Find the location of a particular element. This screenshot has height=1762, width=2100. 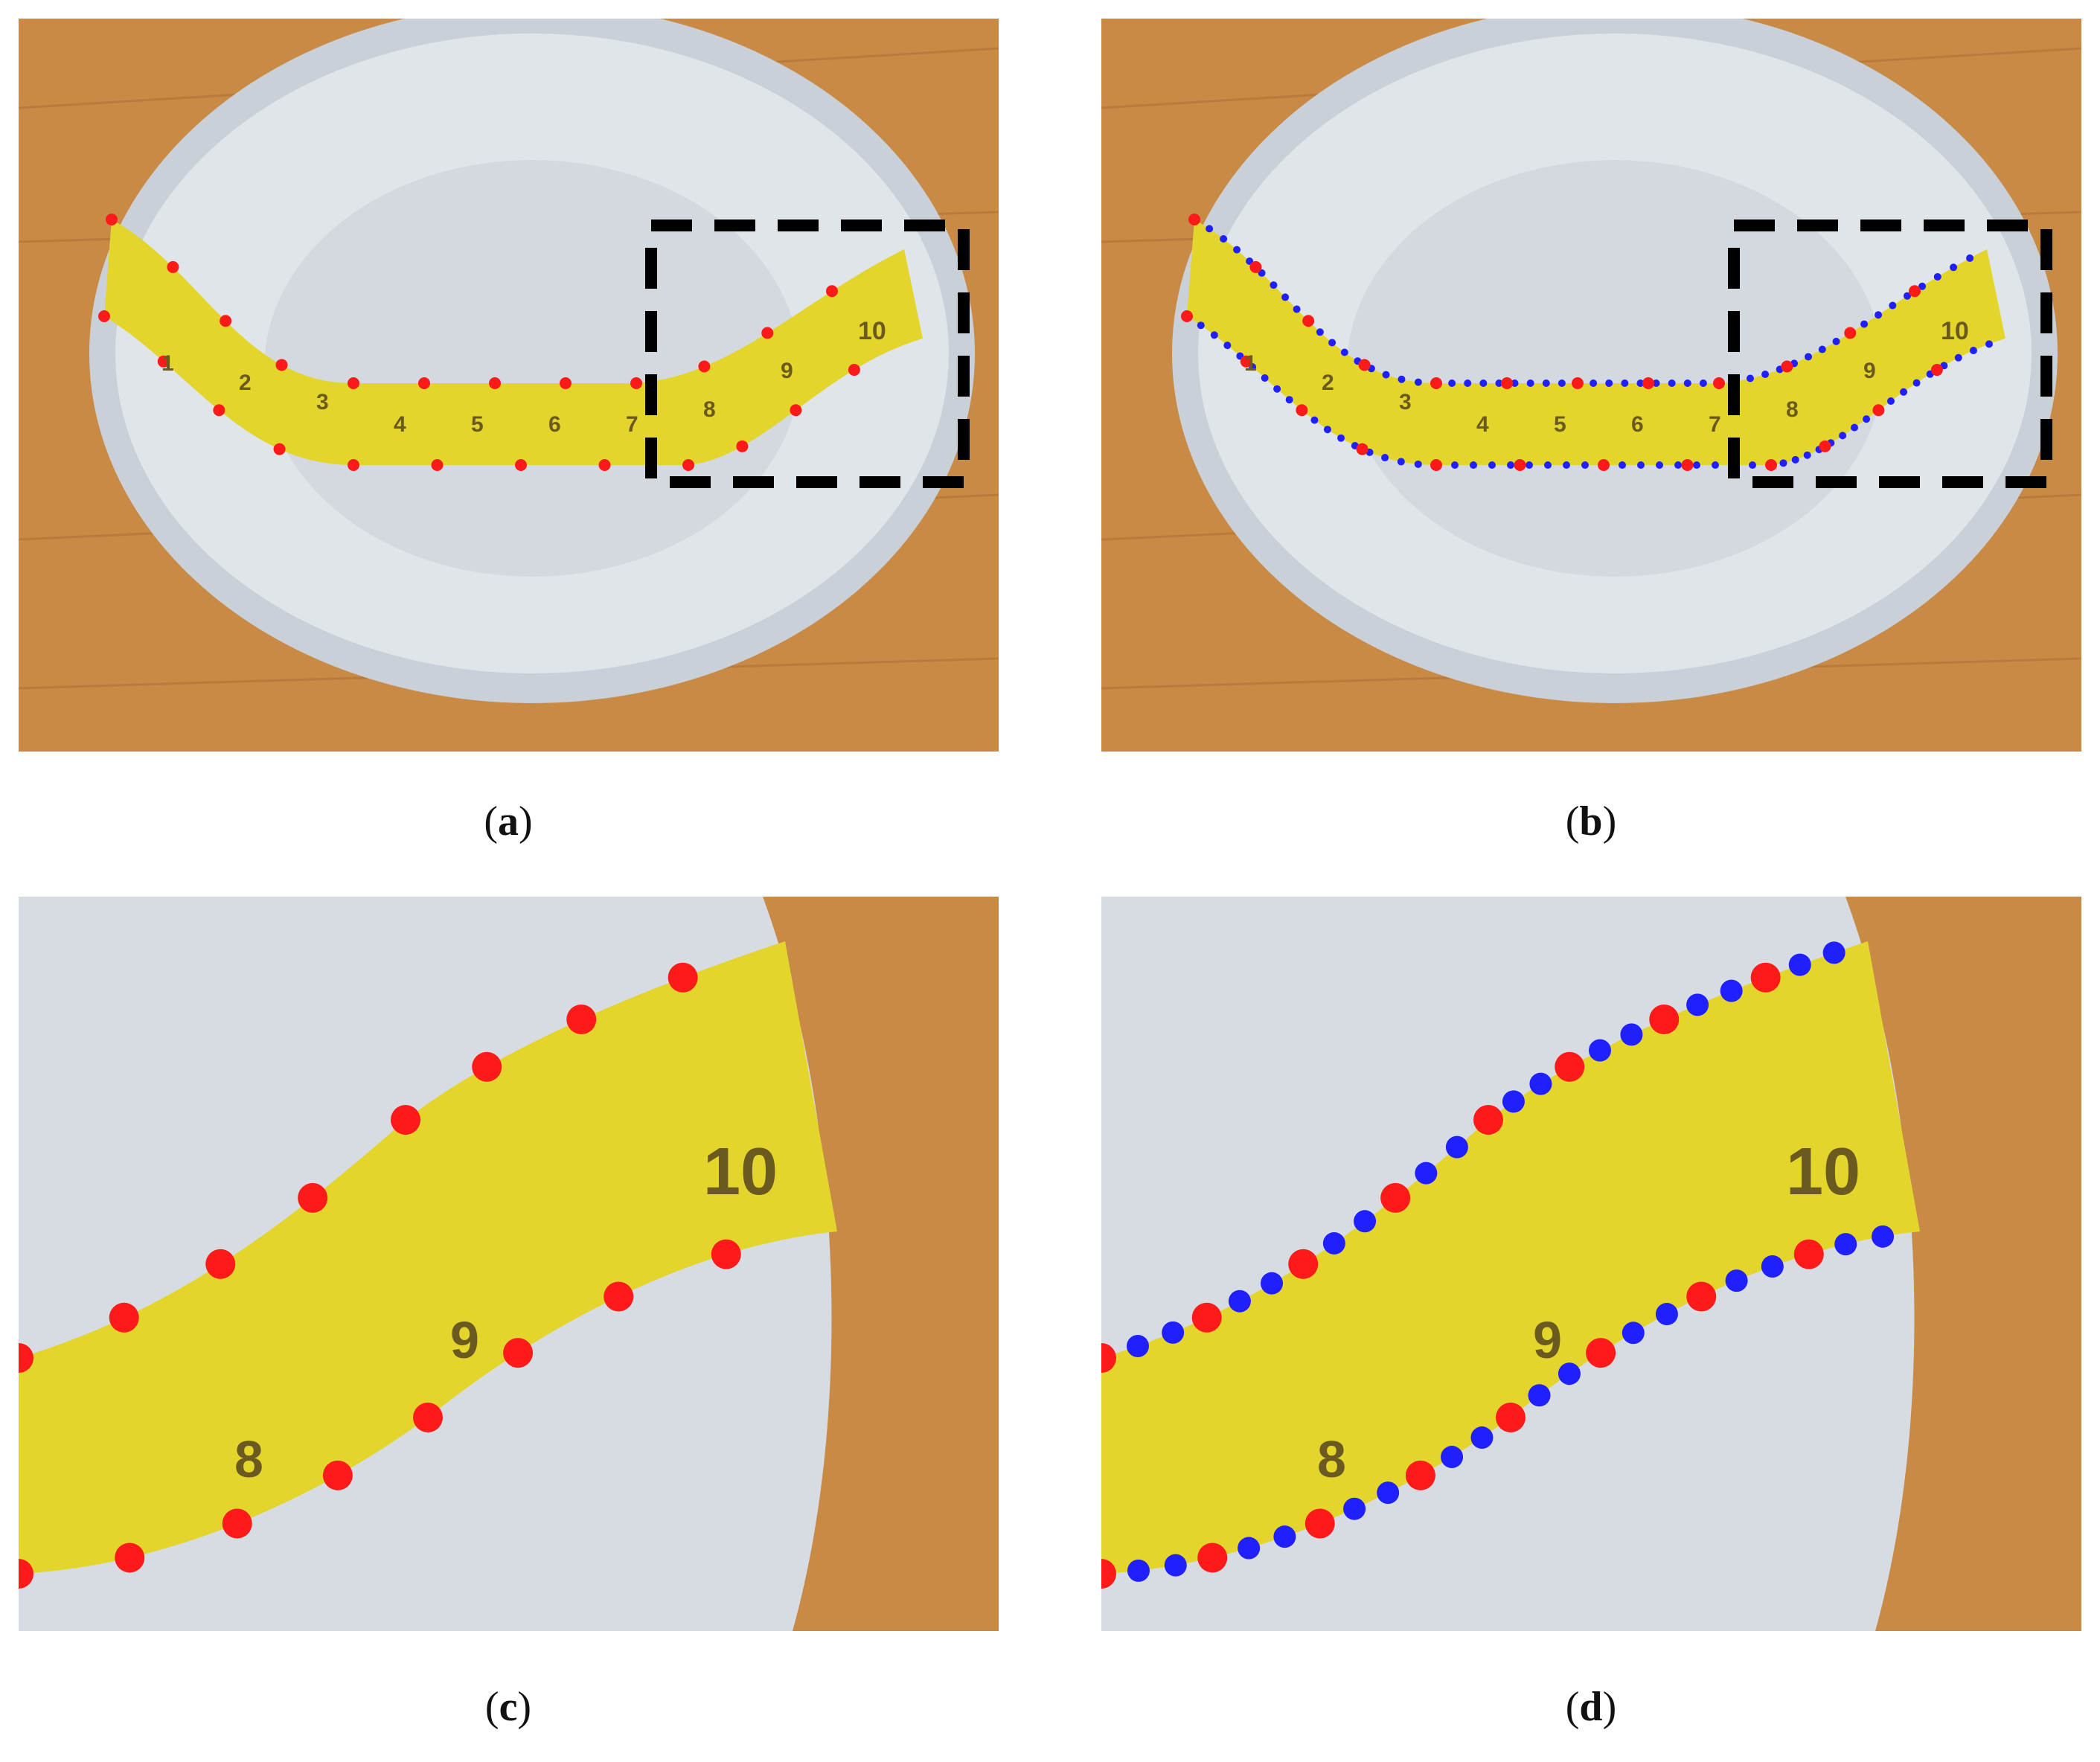

tape-number: 8 is located at coordinates (709, 409).